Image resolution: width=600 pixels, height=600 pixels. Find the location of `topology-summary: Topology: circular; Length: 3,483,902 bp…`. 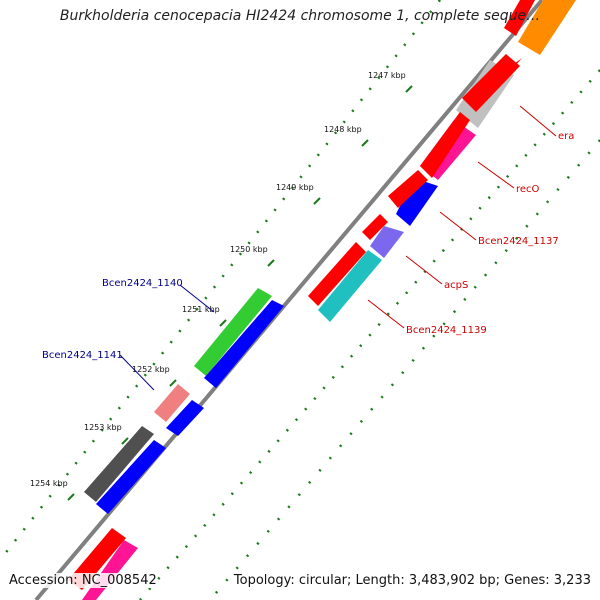

topology-summary: Topology: circular; Length: 3,483,902 bp… is located at coordinates (412, 580).